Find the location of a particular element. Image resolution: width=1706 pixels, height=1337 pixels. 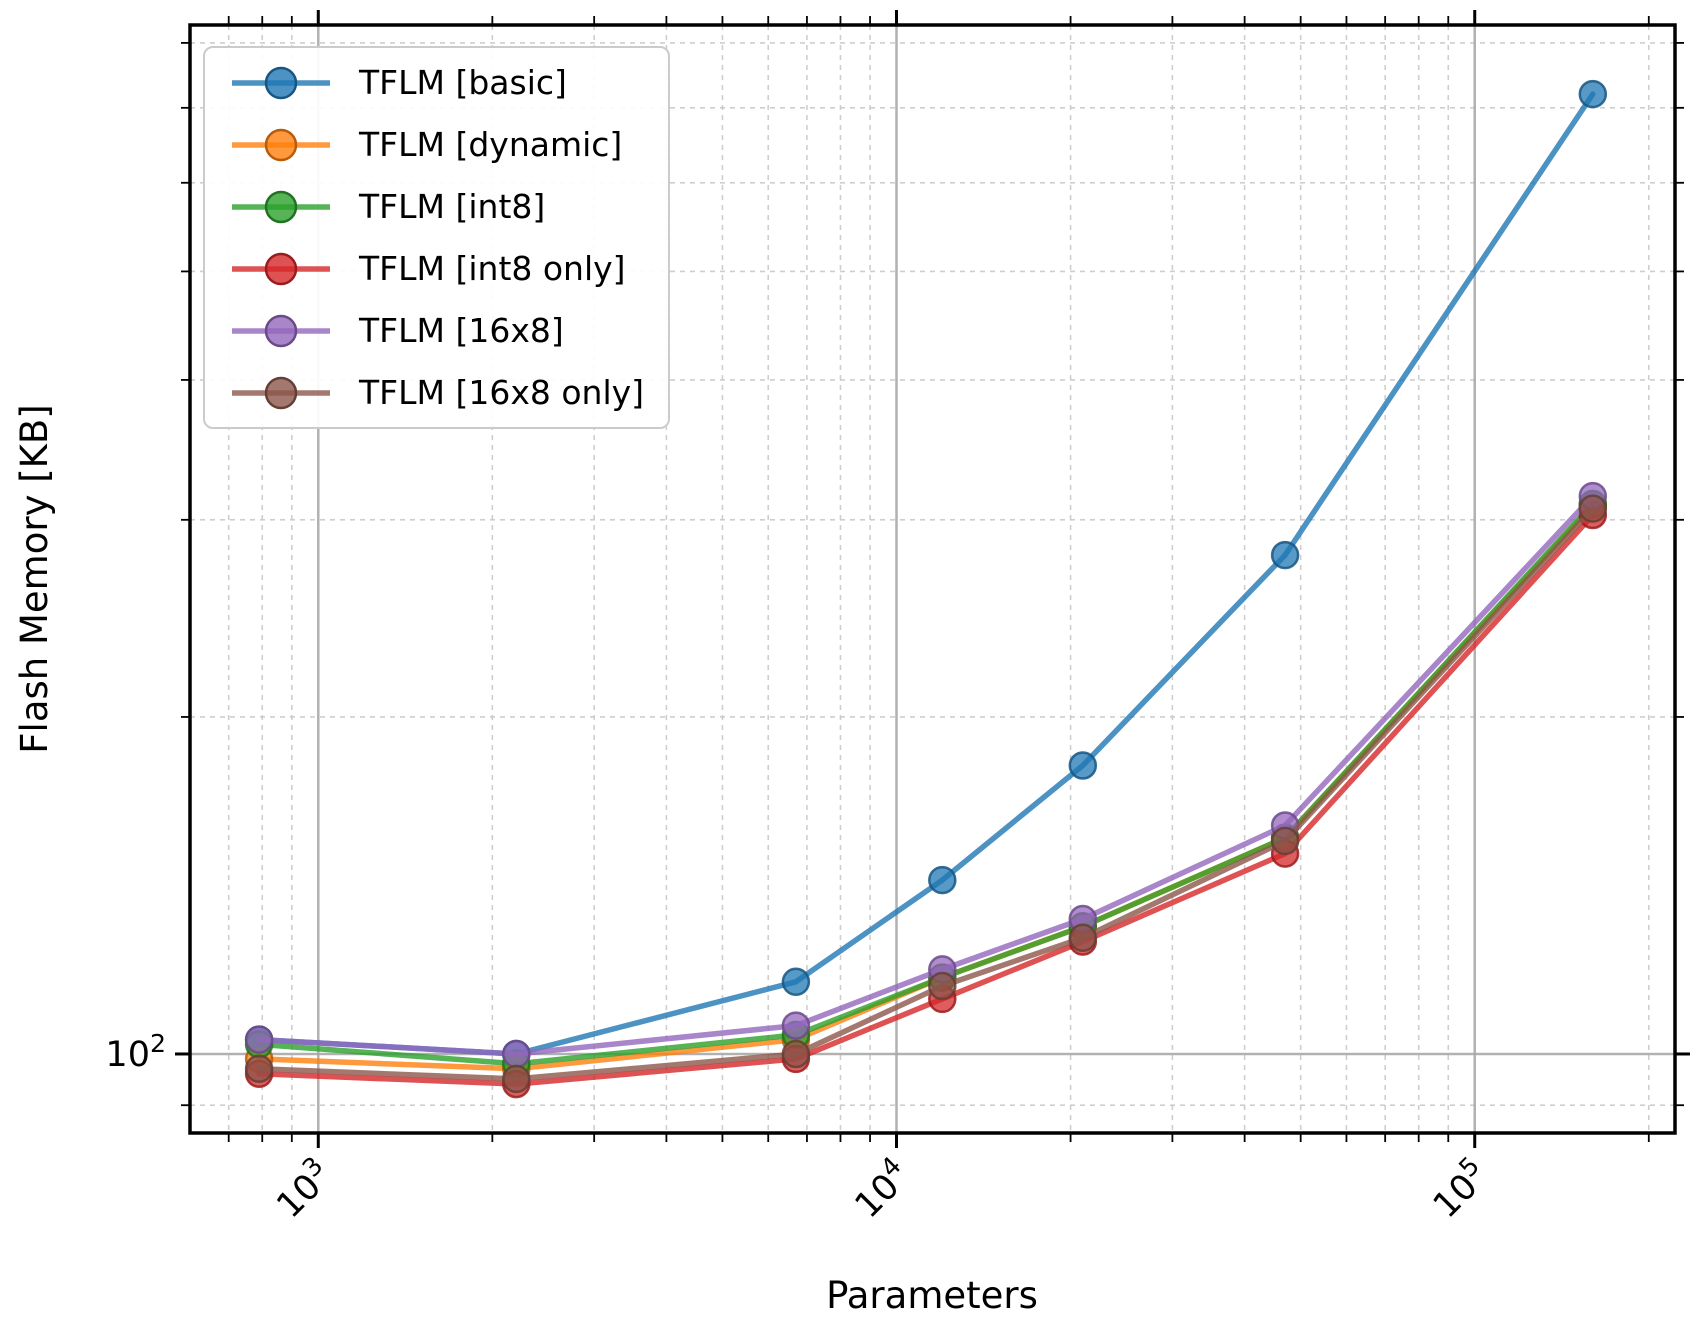

legend-item: TFLM [16x8 only] is located at coordinates (436, 392).